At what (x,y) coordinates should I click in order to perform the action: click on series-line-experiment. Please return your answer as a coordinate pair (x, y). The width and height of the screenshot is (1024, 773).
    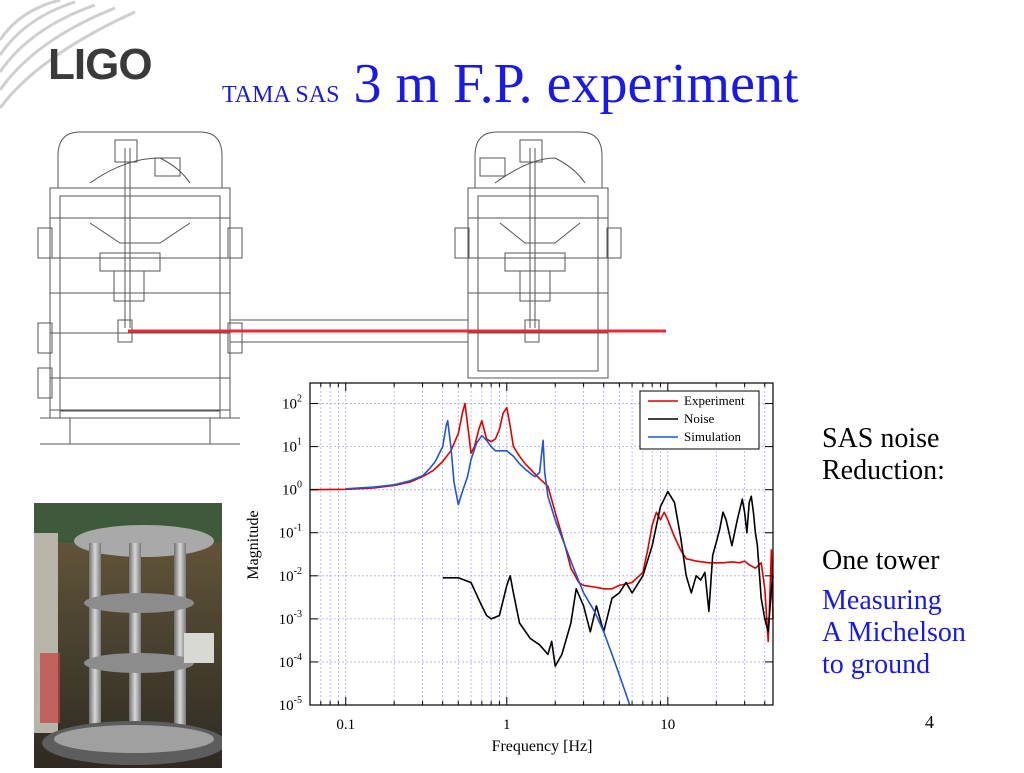
    Looking at the image, I should click on (541, 522).